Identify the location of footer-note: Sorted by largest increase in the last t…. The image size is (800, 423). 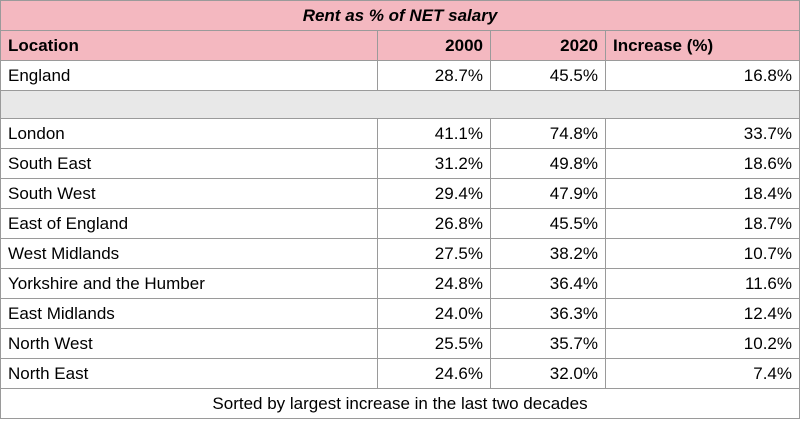
(400, 403).